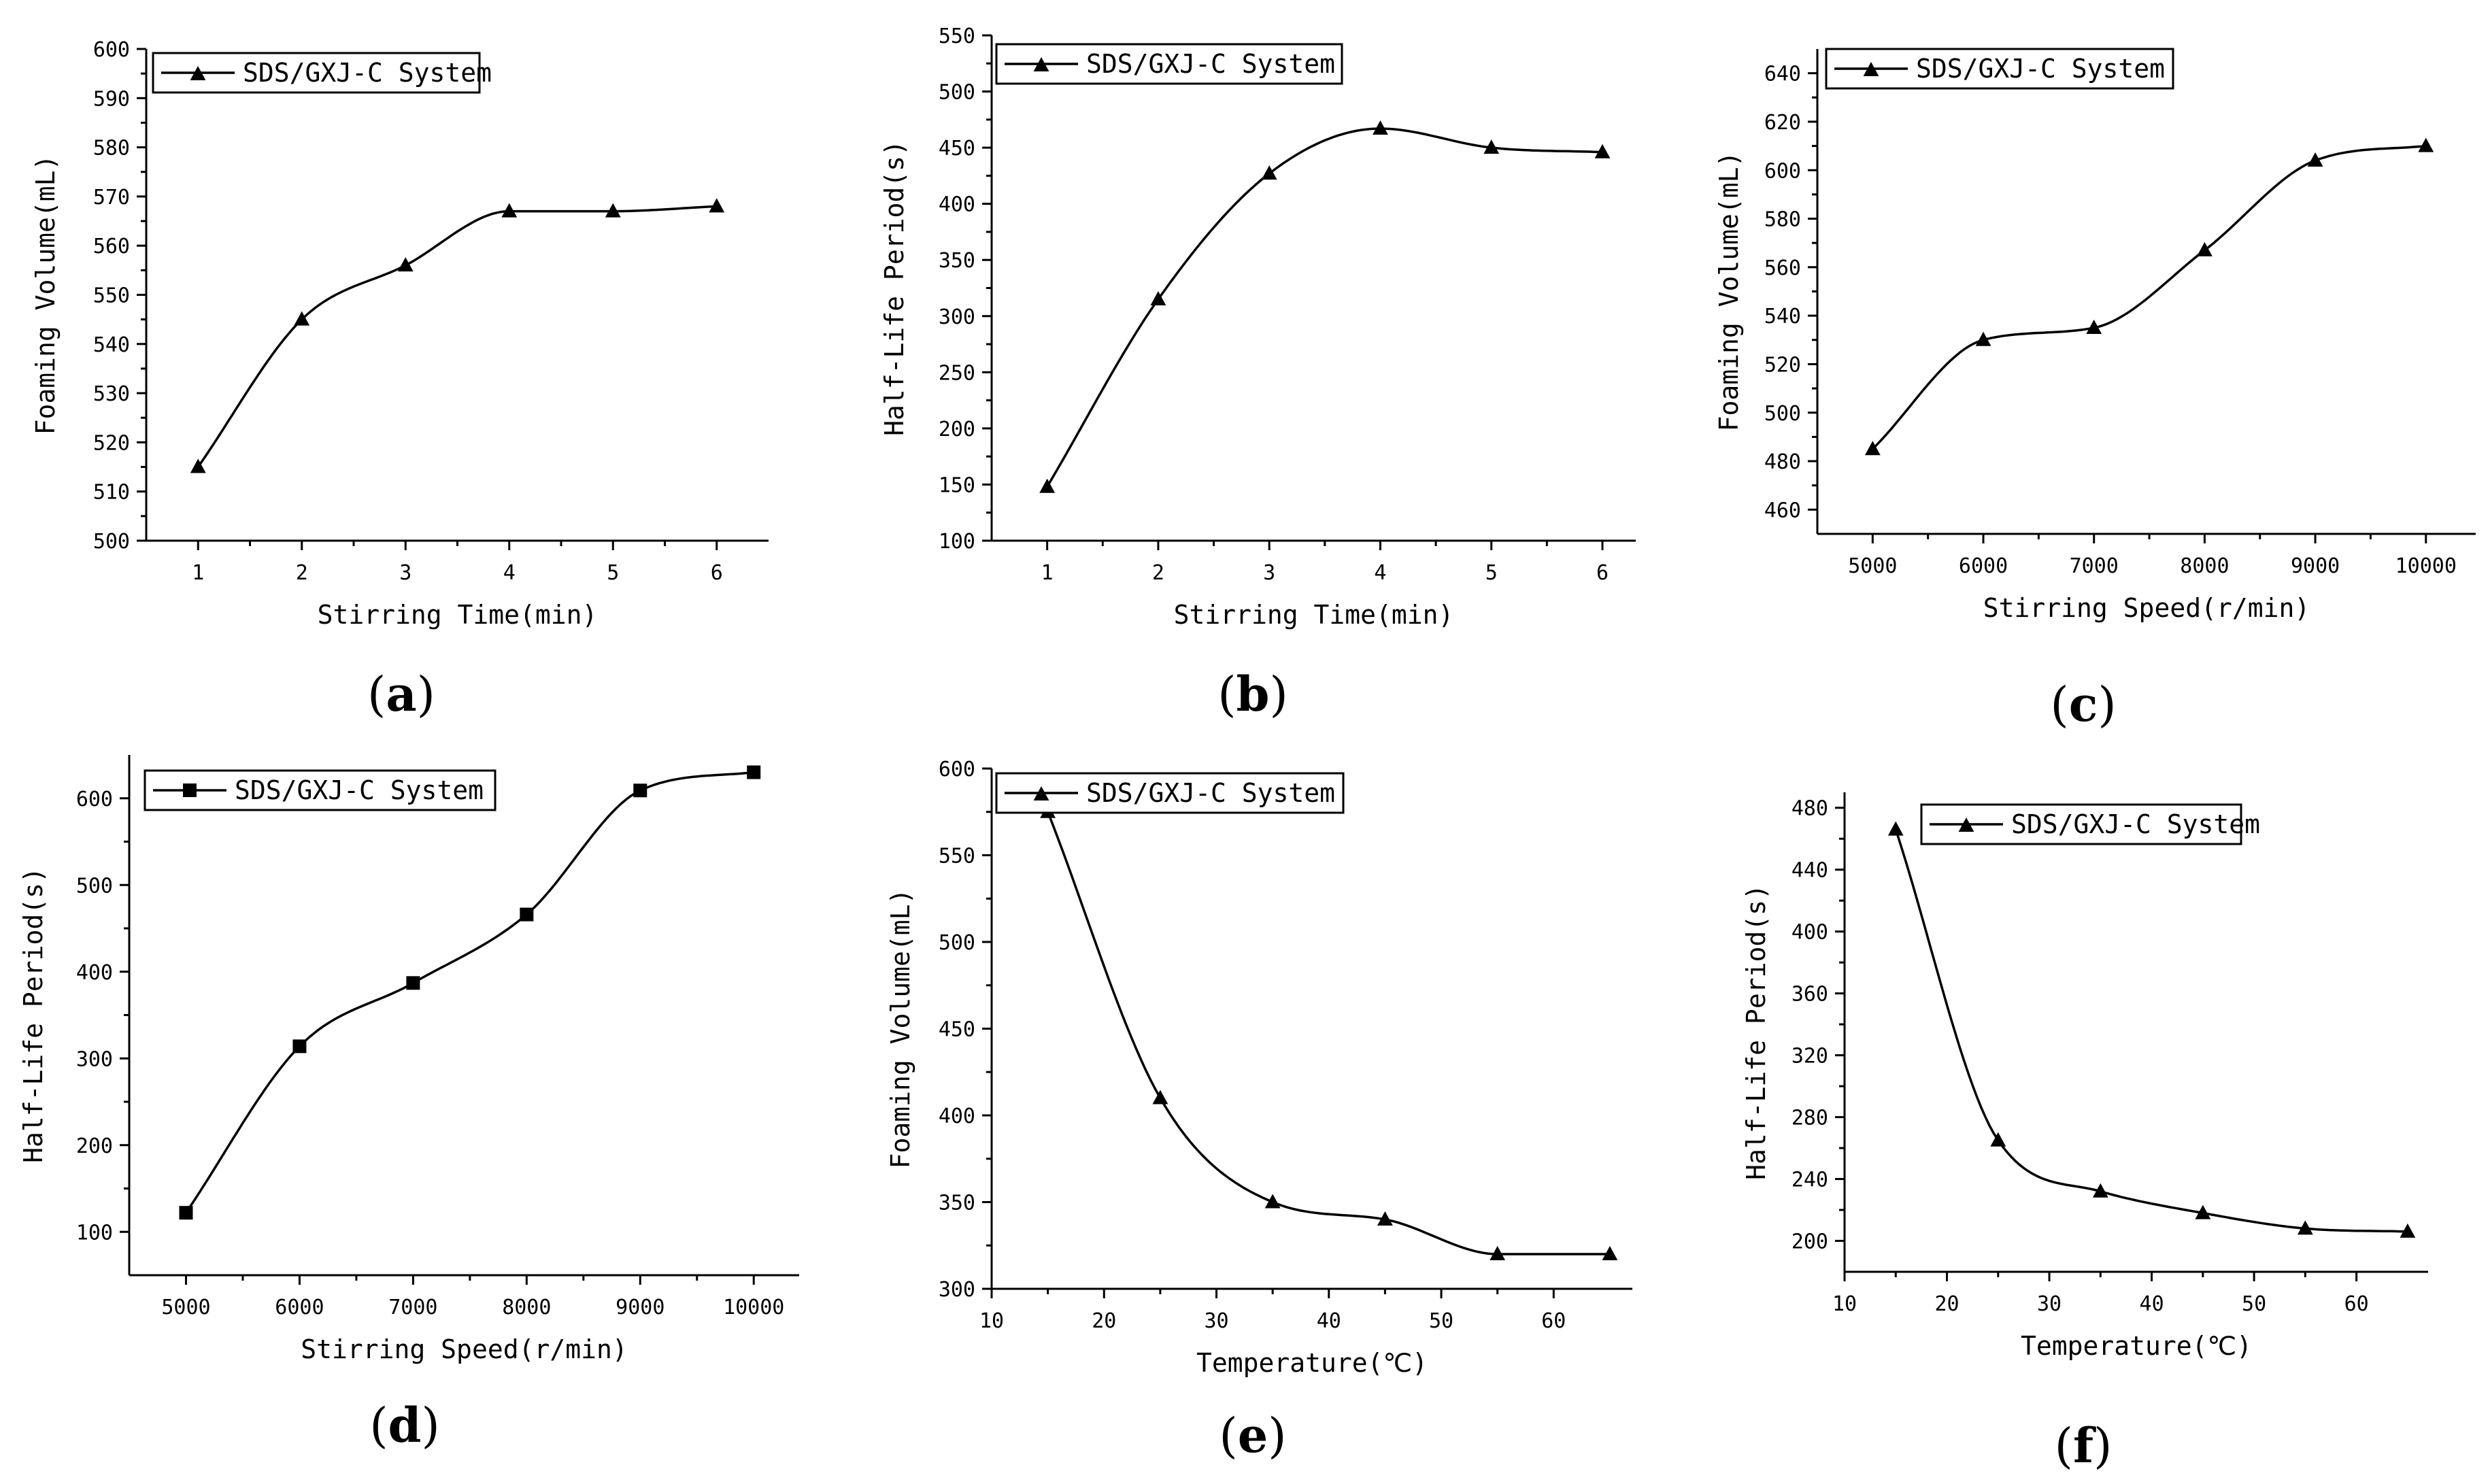 The image size is (2490, 1484). I want to click on x-tick-label: 9000, so click(640, 1307).